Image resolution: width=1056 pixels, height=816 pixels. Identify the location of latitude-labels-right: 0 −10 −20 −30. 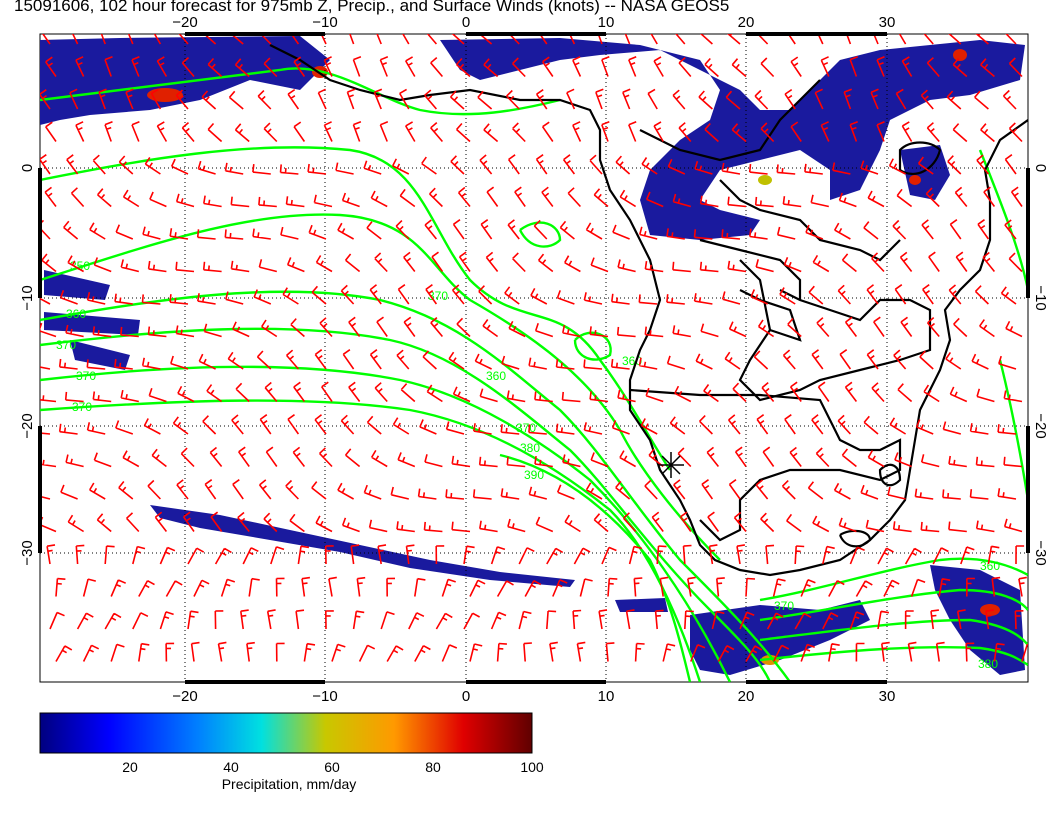
(1040, 365).